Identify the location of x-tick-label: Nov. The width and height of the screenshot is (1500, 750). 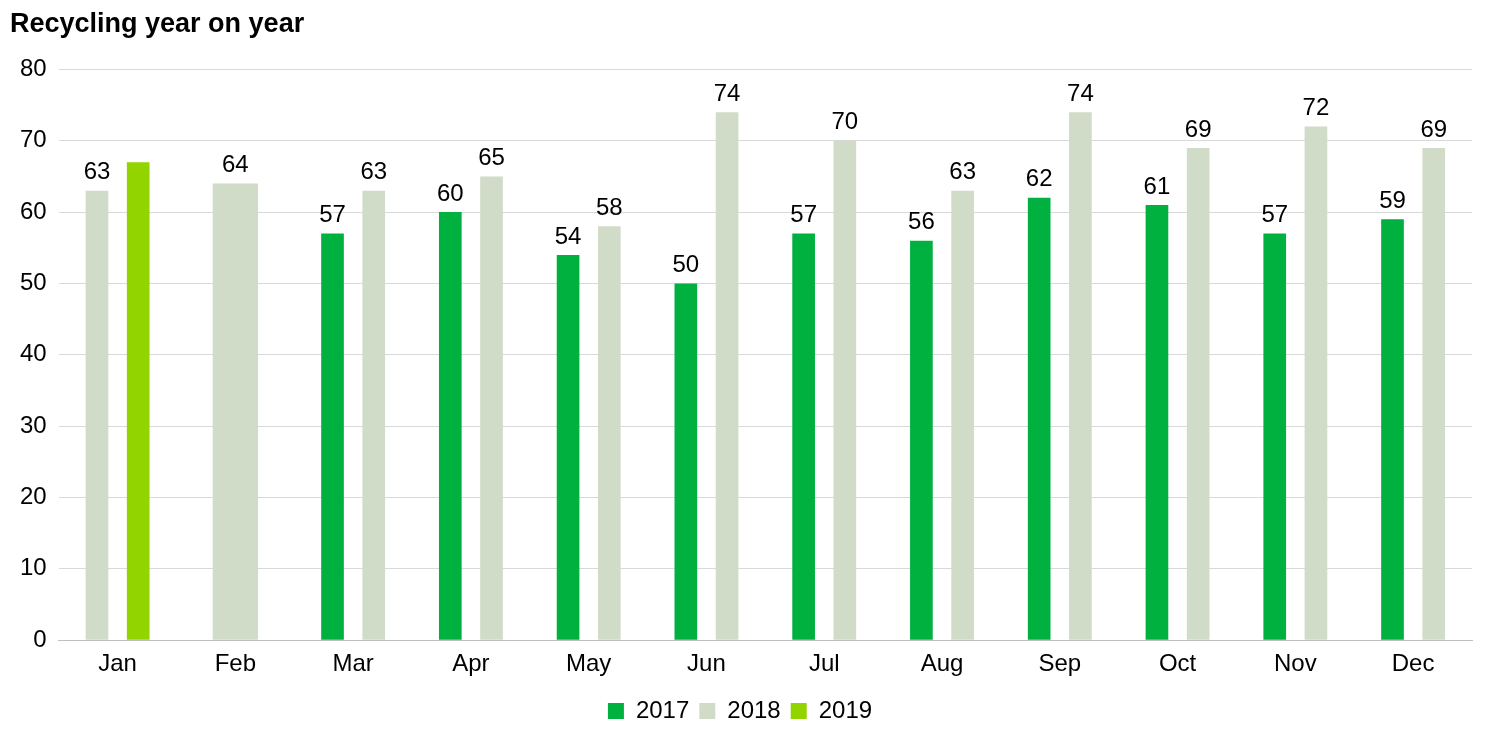
(1295, 663).